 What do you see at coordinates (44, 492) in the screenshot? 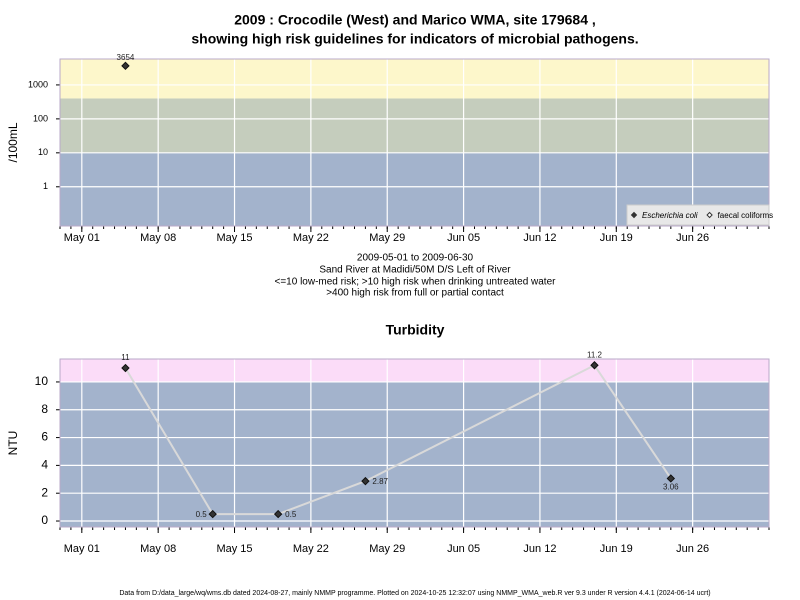
I see `y-tick-label: 2` at bounding box center [44, 492].